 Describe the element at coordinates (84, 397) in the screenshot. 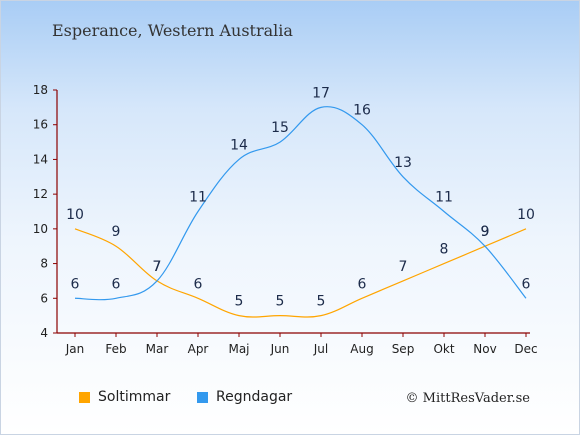

I see `legend-swatch-soltimmar` at that location.